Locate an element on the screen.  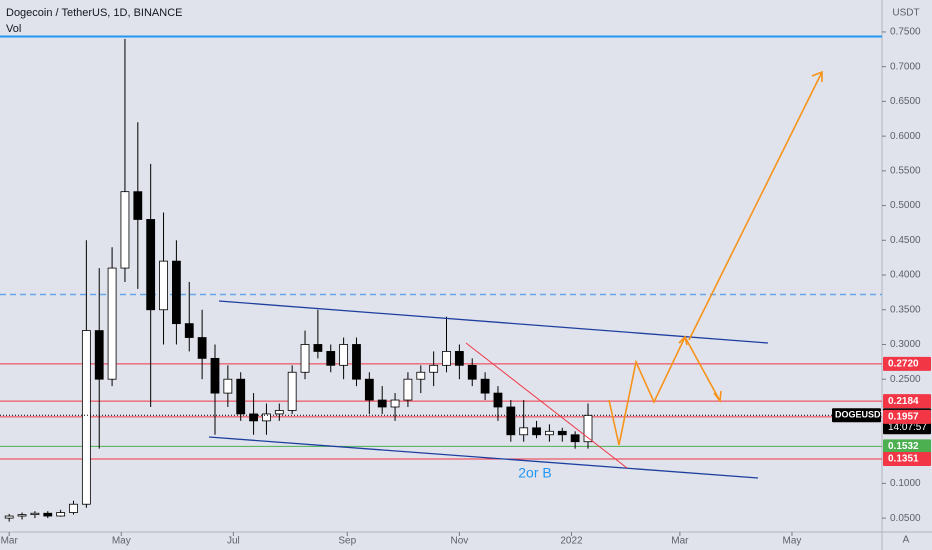
x-tick-label: Nov is located at coordinates (459, 541).